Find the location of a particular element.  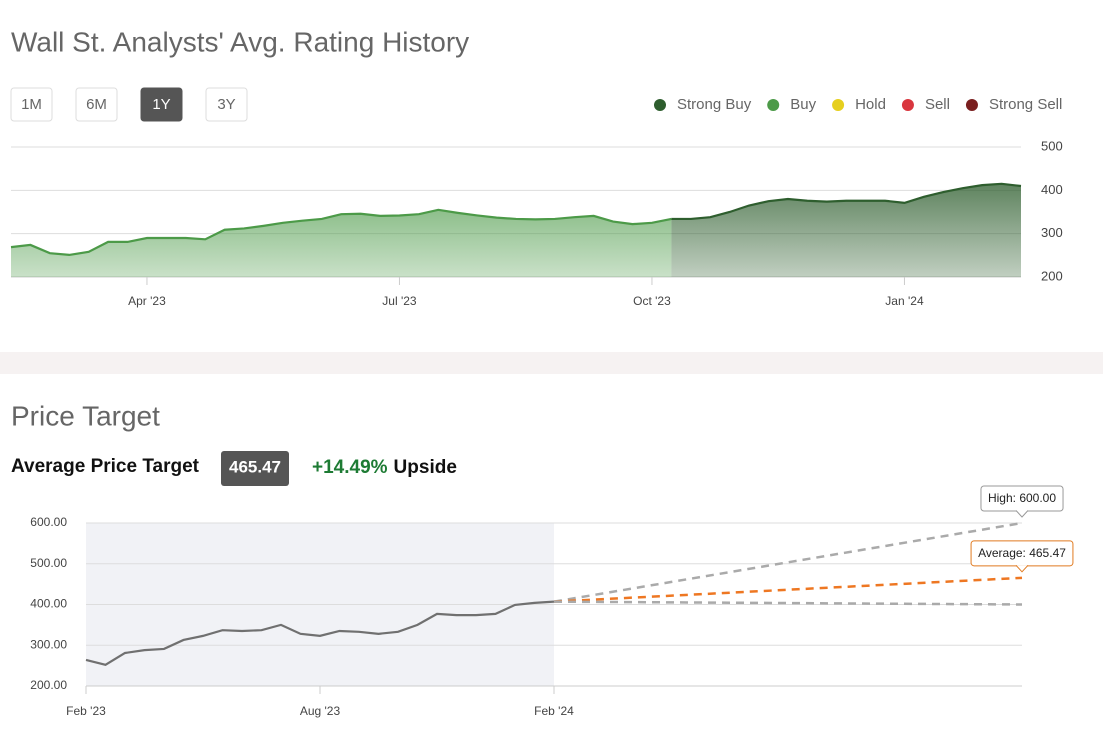

target-callout: High: 600.00 is located at coordinates (1022, 501).